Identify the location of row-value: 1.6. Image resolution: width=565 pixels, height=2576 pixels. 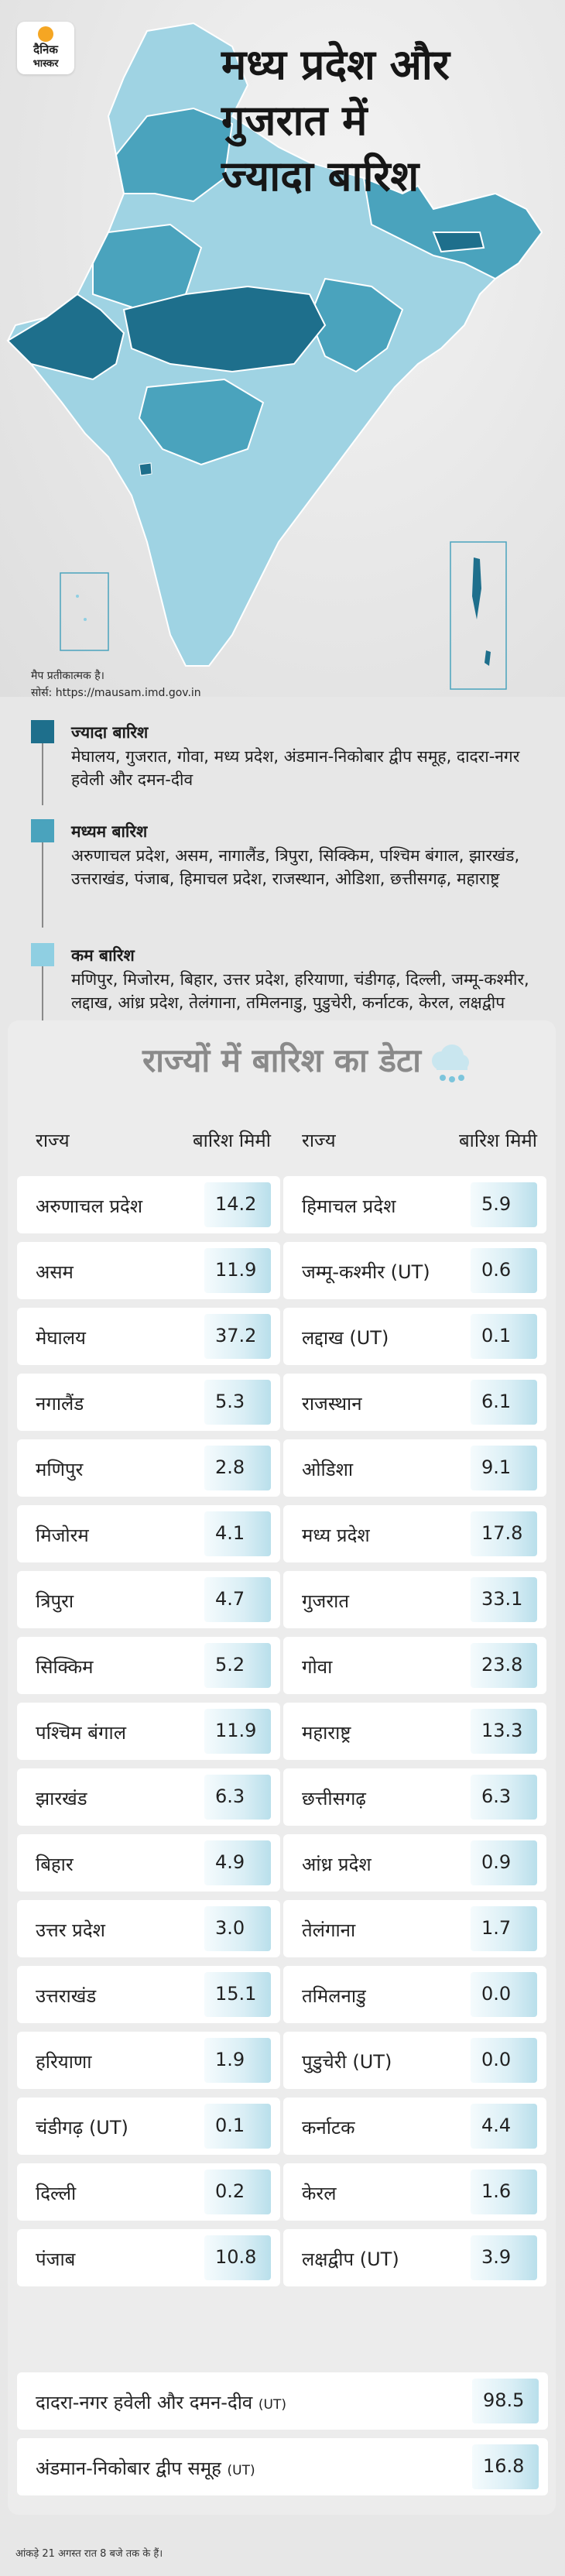
(496, 2191).